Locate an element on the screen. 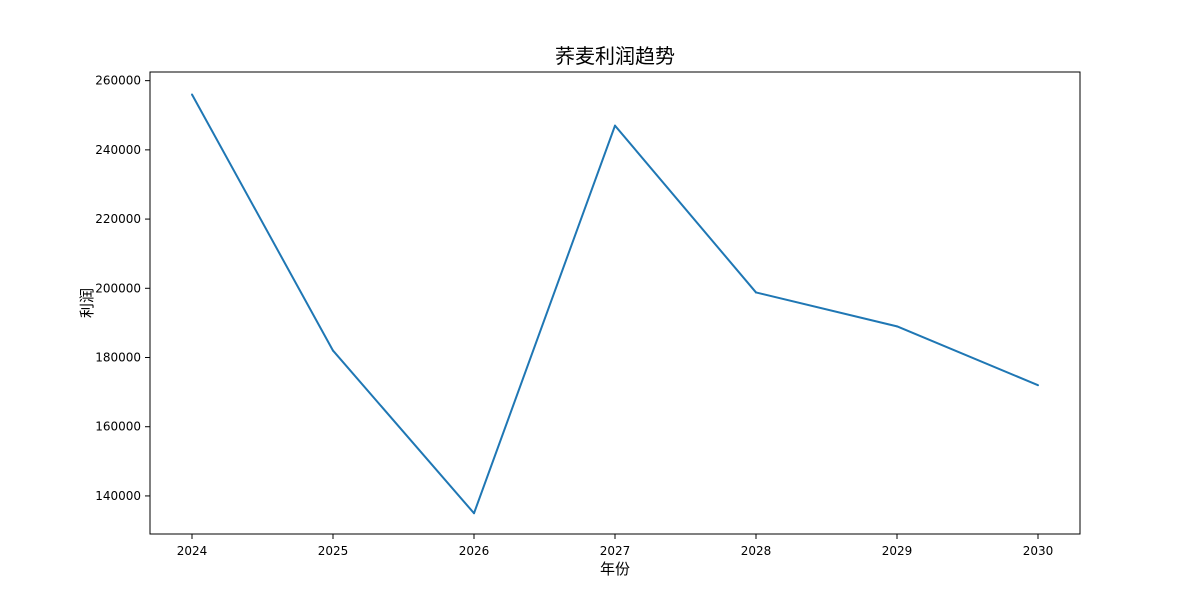  x-axis-ticks: 2024 2025 2026 2027 2028 2029 2030 is located at coordinates (615, 546).